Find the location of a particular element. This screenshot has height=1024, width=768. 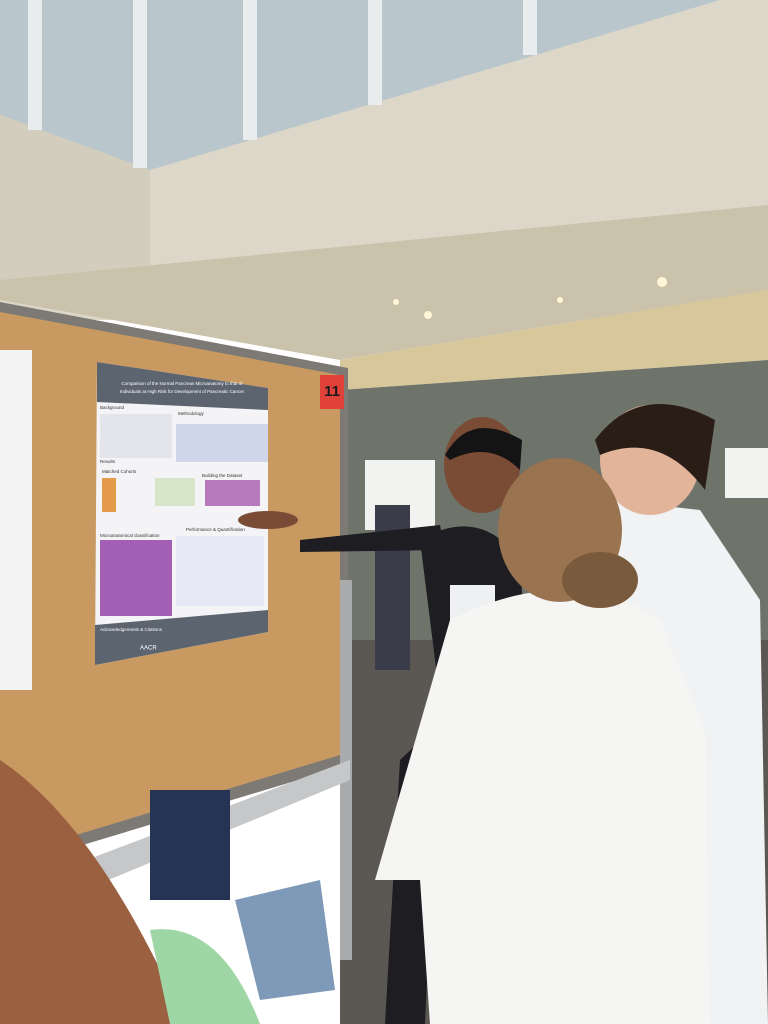

poster-footer is located at coordinates (181, 637).